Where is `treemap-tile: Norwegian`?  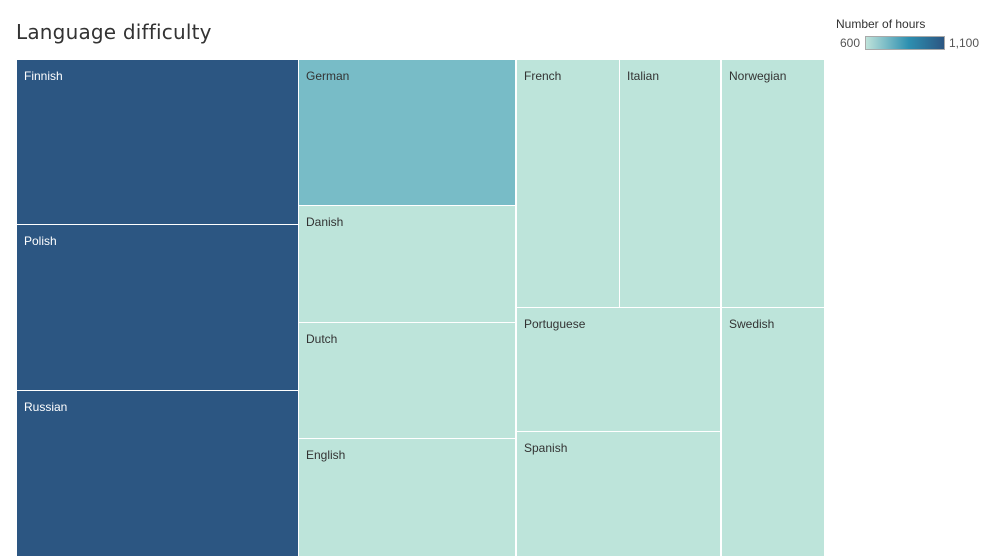 treemap-tile: Norwegian is located at coordinates (773, 183).